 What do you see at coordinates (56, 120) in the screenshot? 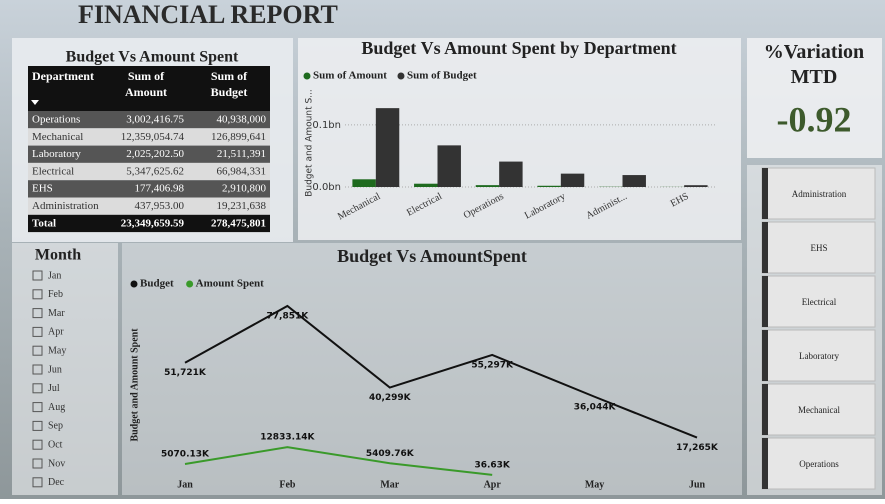
I see `table-cell: Operations` at bounding box center [56, 120].